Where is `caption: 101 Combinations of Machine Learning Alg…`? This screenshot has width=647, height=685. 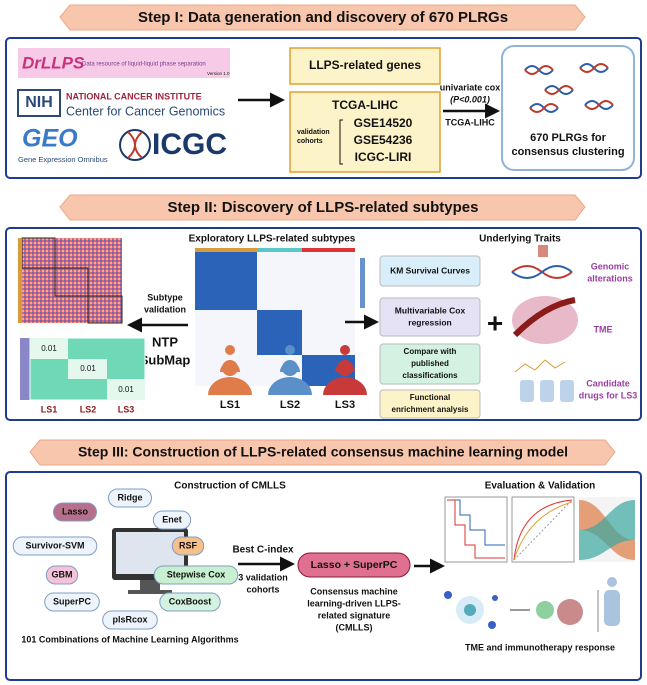
caption: 101 Combinations of Machine Learning Alg… is located at coordinates (129, 639).